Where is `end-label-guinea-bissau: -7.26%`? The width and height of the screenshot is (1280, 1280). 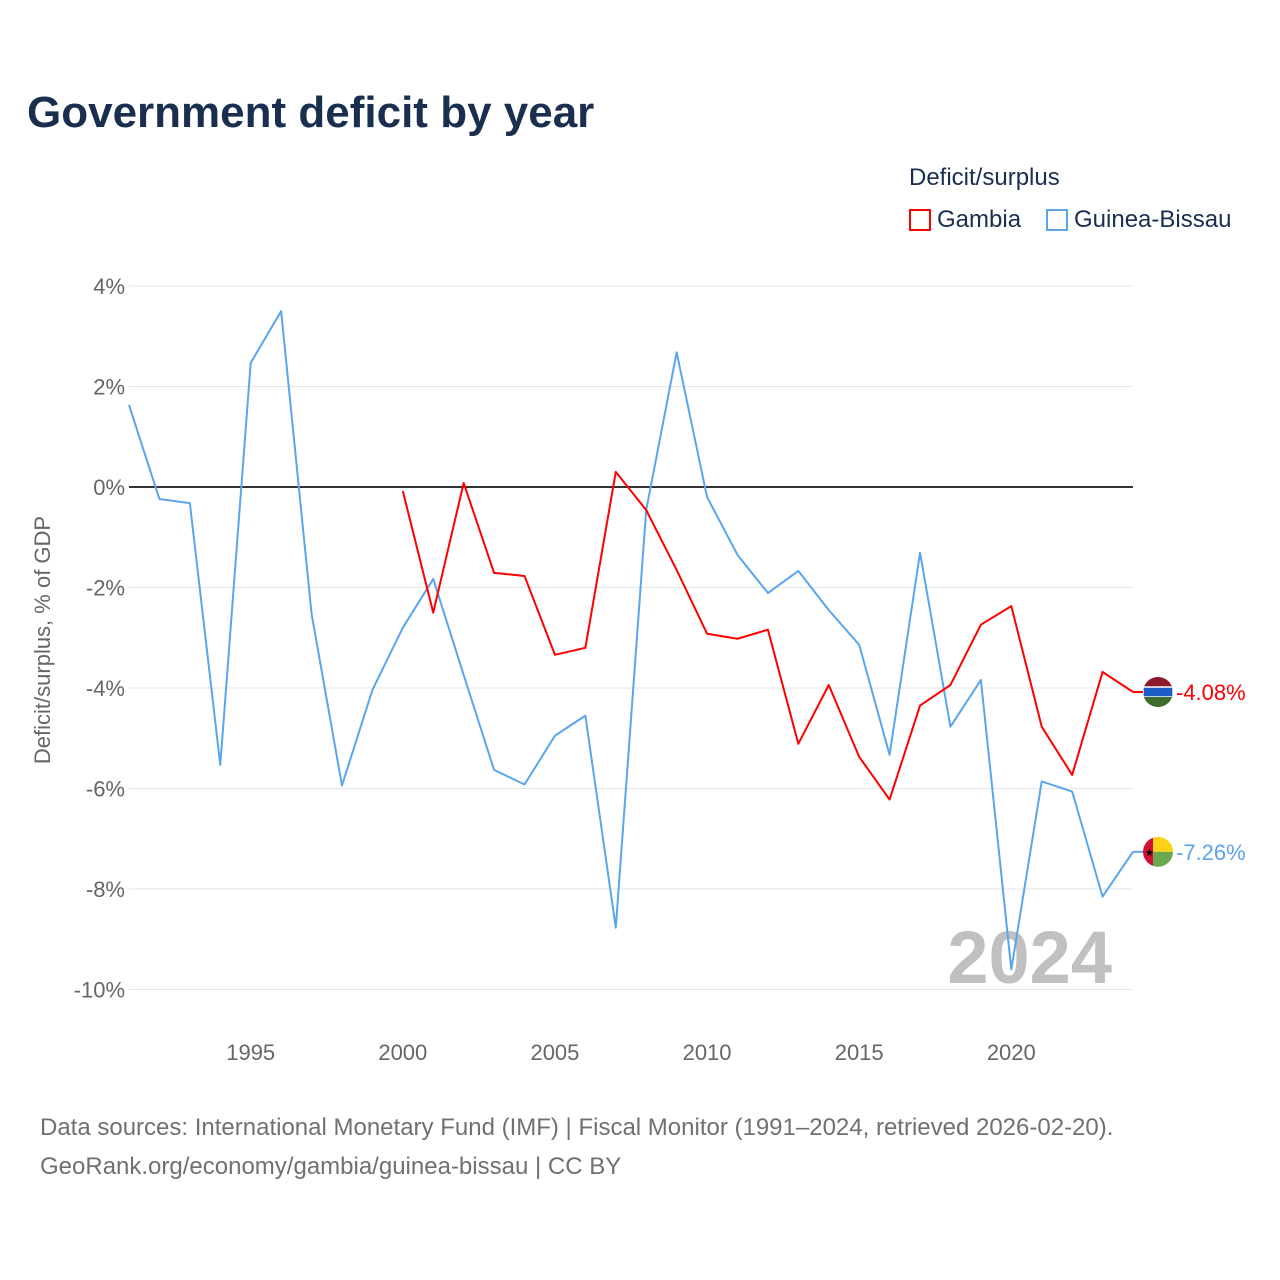 end-label-guinea-bissau: -7.26% is located at coordinates (1211, 852).